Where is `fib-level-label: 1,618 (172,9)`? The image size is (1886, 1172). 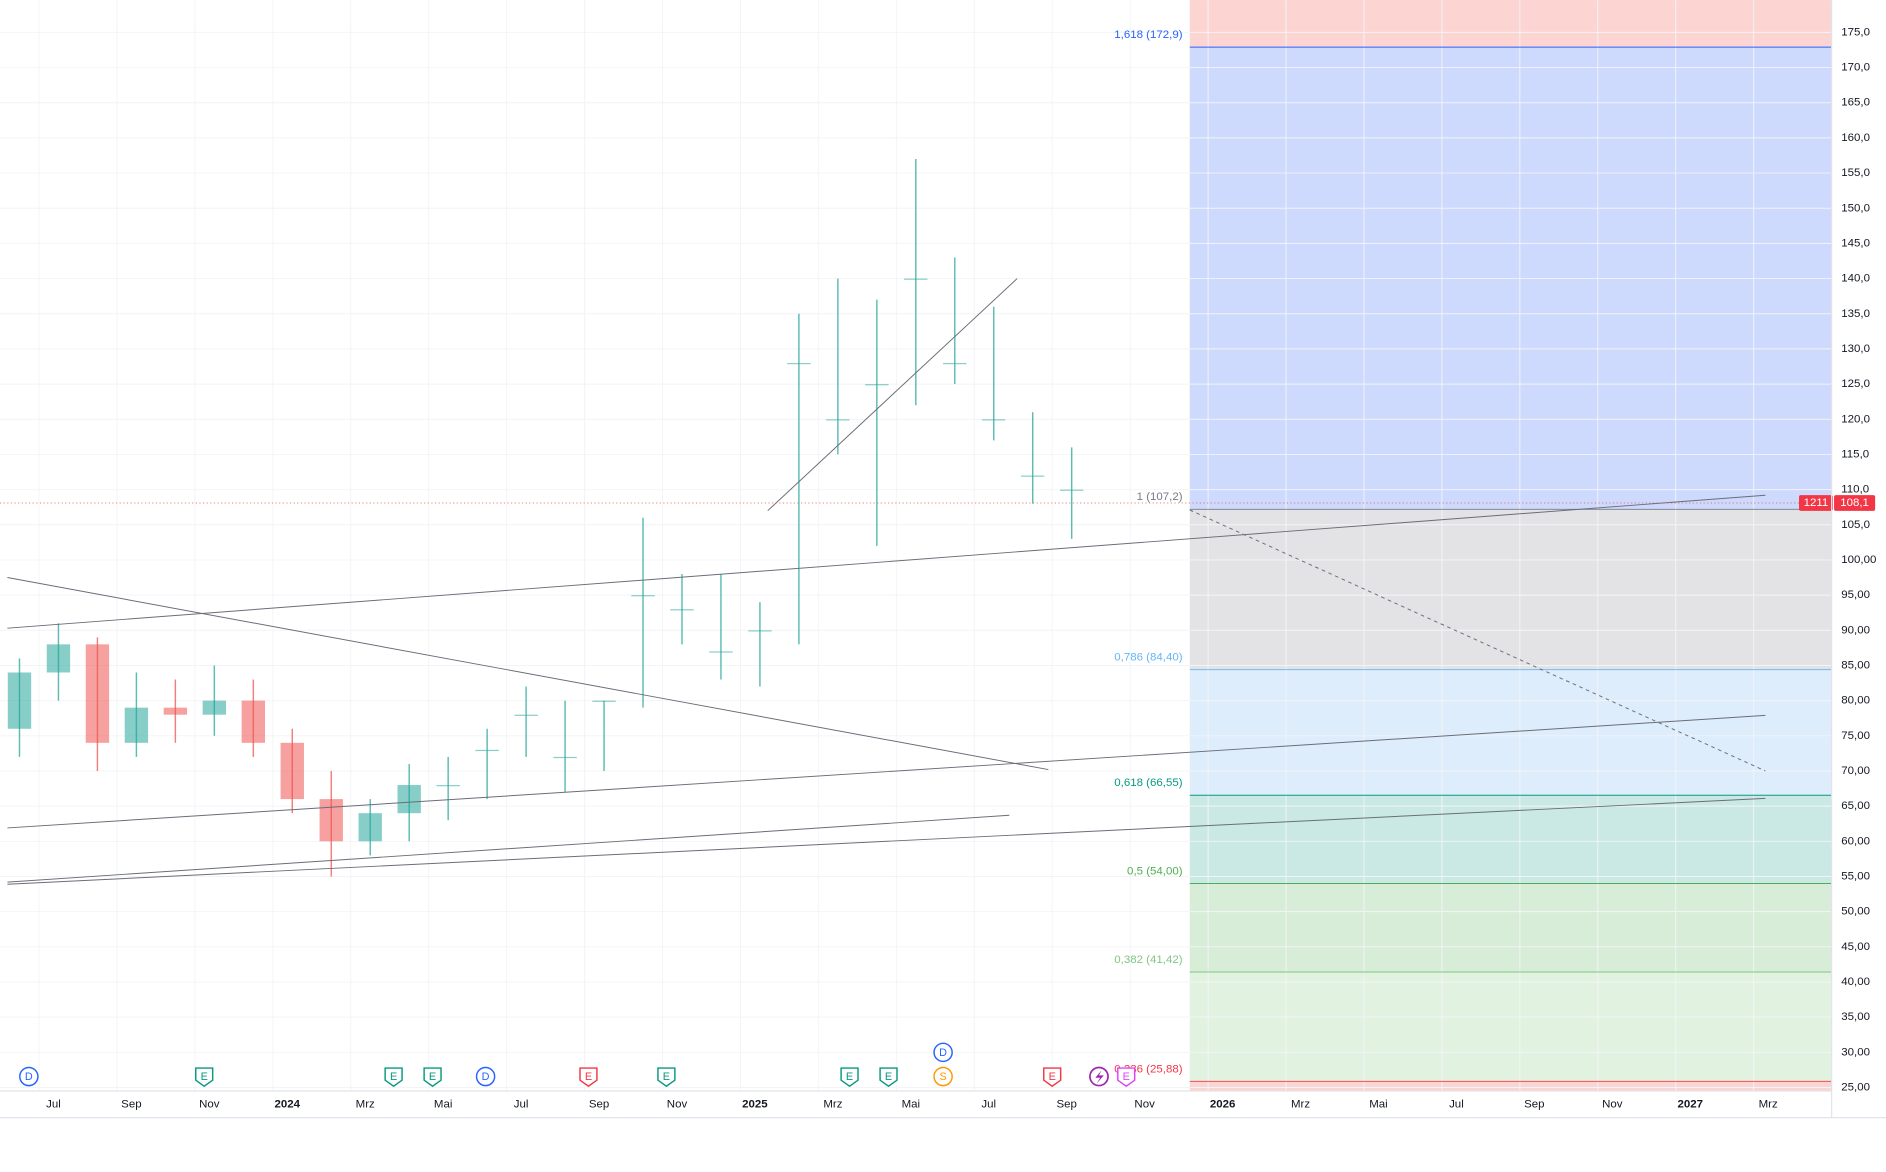
fib-level-label: 1,618 (172,9) is located at coordinates (1148, 35).